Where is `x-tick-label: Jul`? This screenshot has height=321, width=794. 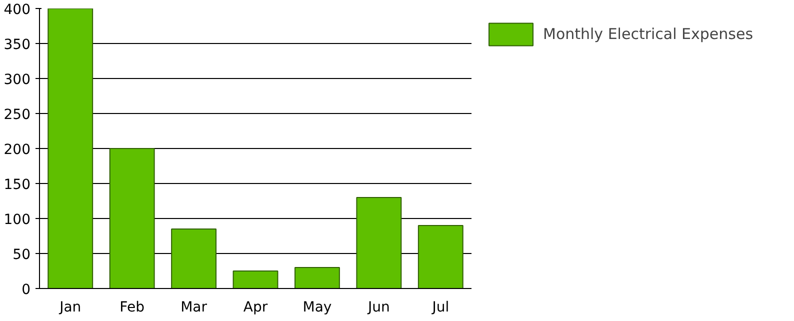 x-tick-label: Jul is located at coordinates (440, 308).